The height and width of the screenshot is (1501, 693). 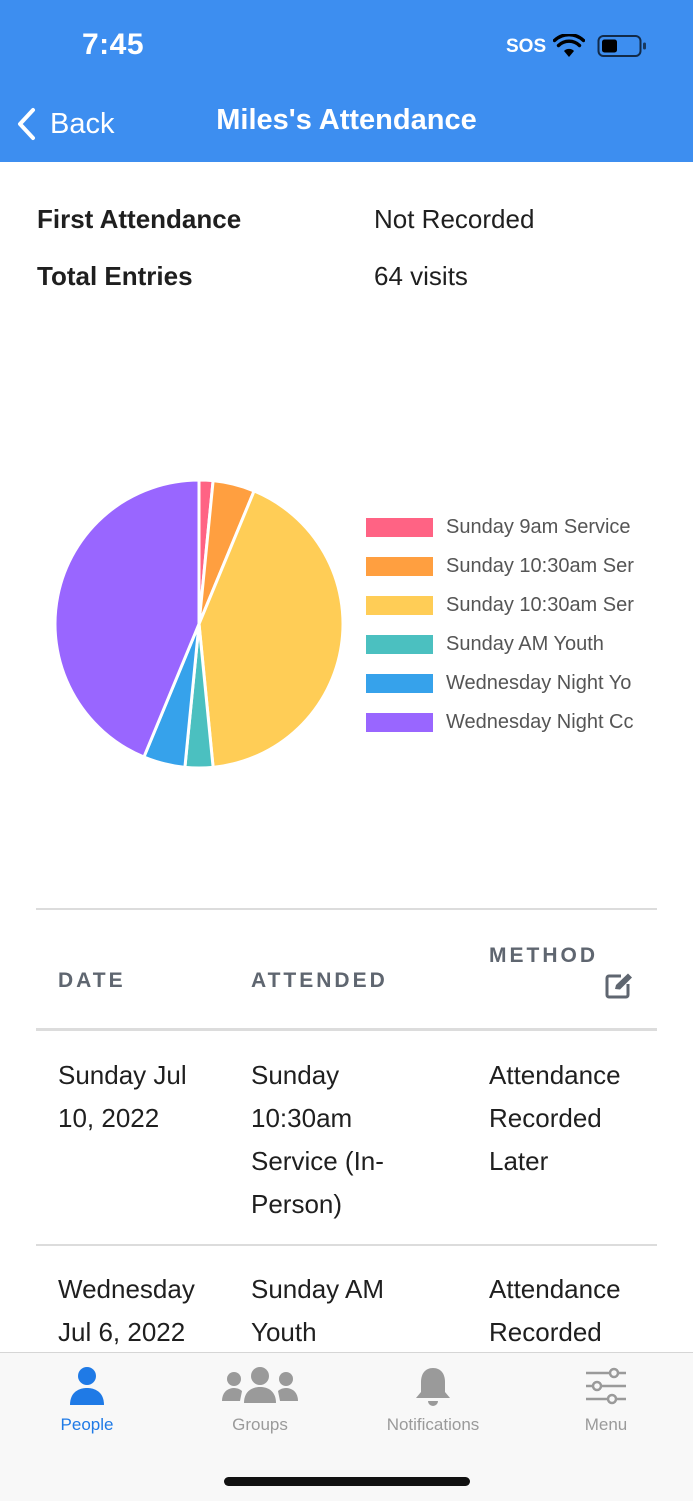 What do you see at coordinates (433, 1424) in the screenshot?
I see `tab-notifications-label: Notifications` at bounding box center [433, 1424].